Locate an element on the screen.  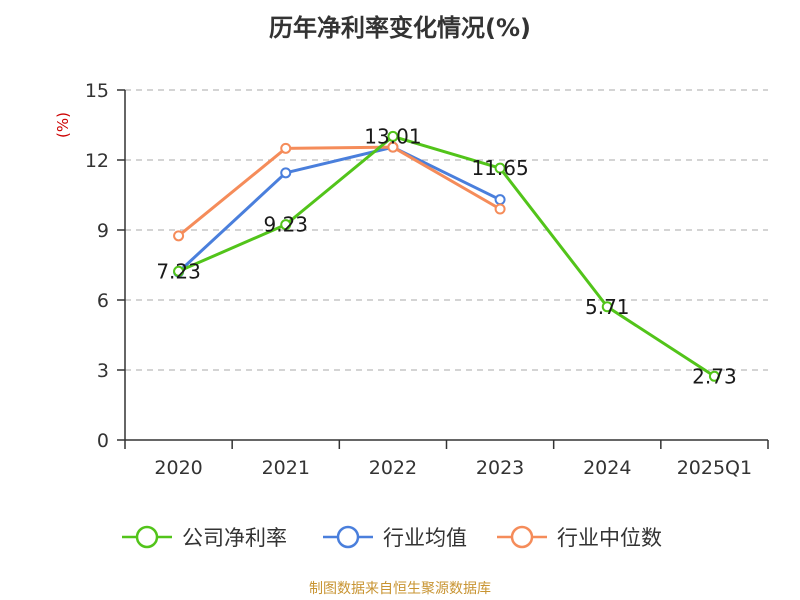
y-tick-label: 6 is located at coordinates (103, 301).